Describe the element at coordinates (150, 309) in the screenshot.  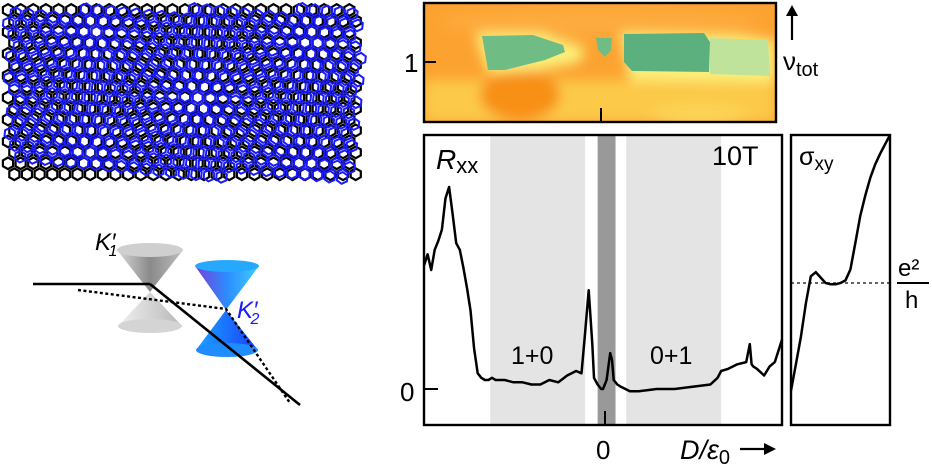
I see `cone-k1-lower` at that location.